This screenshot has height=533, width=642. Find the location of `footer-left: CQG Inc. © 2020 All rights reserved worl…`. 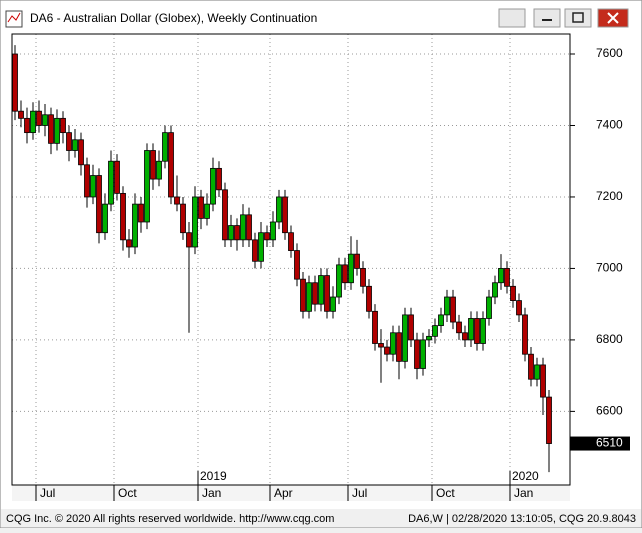

footer-left: CQG Inc. © 2020 All rights reserved worl… is located at coordinates (170, 519).